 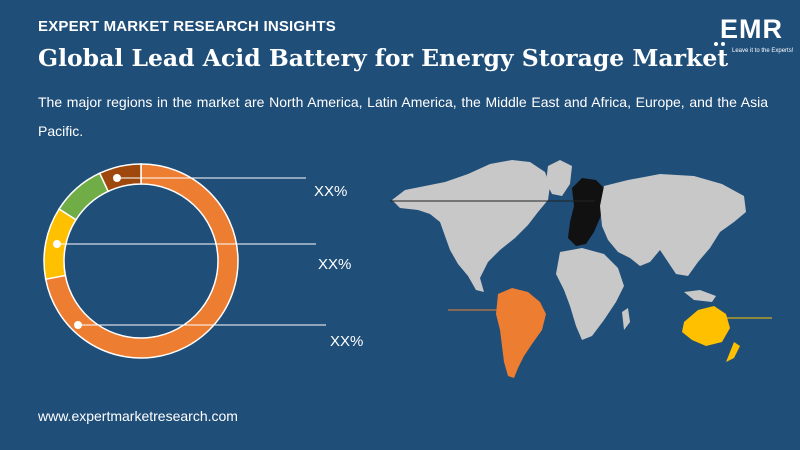 I want to click on map-indonesia, so click(x=700, y=296).